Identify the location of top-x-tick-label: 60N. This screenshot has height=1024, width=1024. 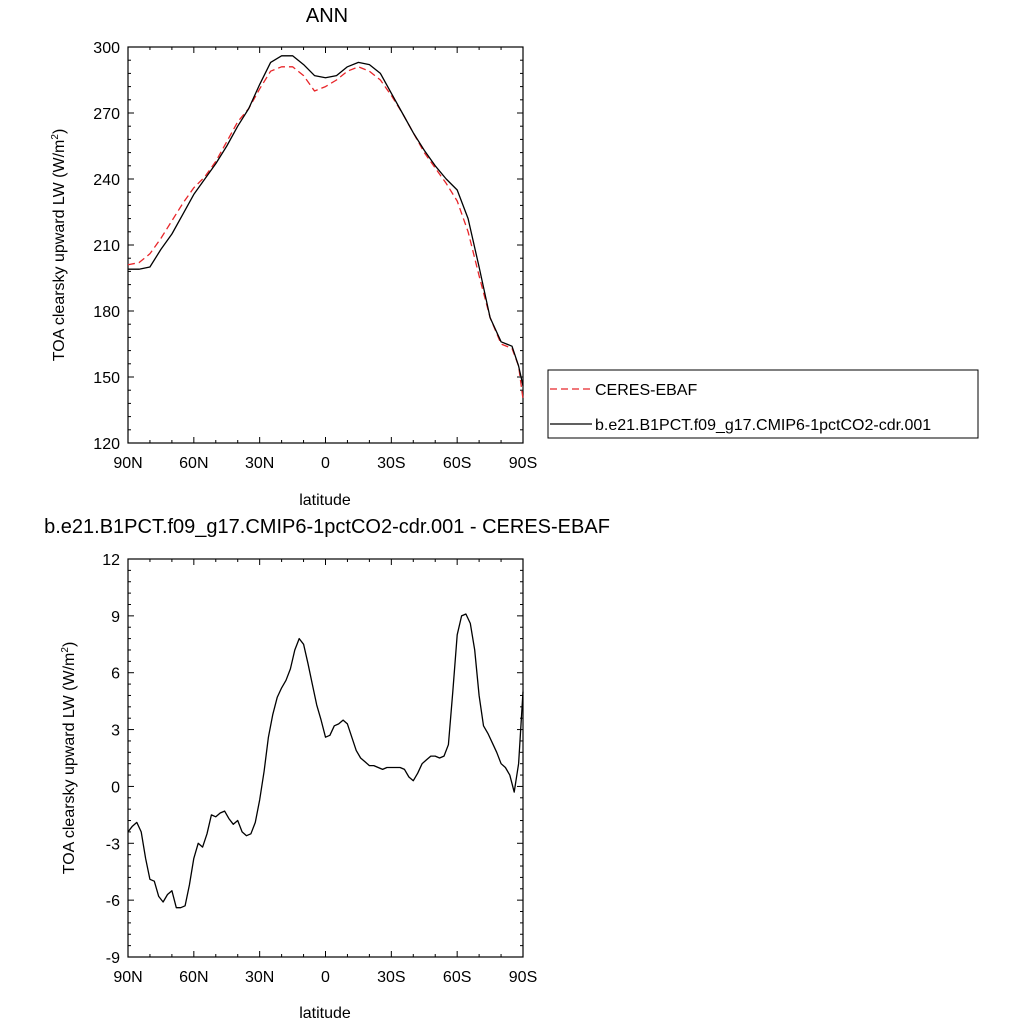
(193, 463).